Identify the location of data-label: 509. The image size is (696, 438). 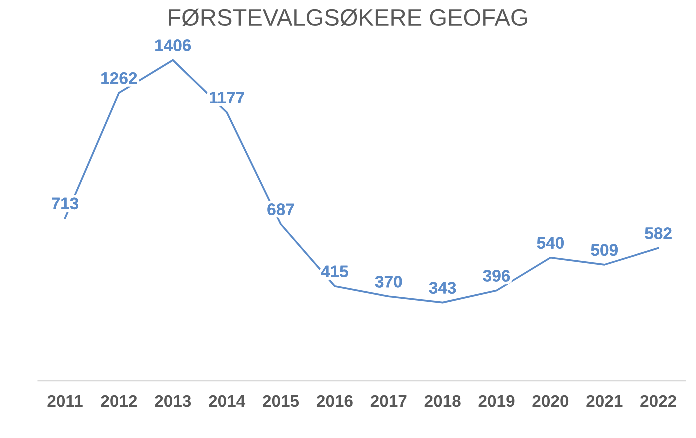
(604, 250).